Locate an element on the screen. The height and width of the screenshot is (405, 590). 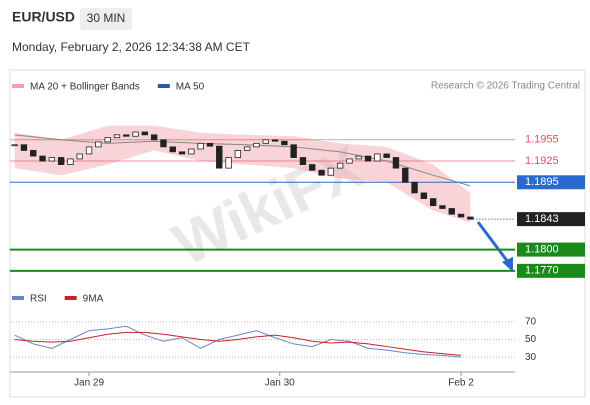
arrow-head is located at coordinates (507, 264).